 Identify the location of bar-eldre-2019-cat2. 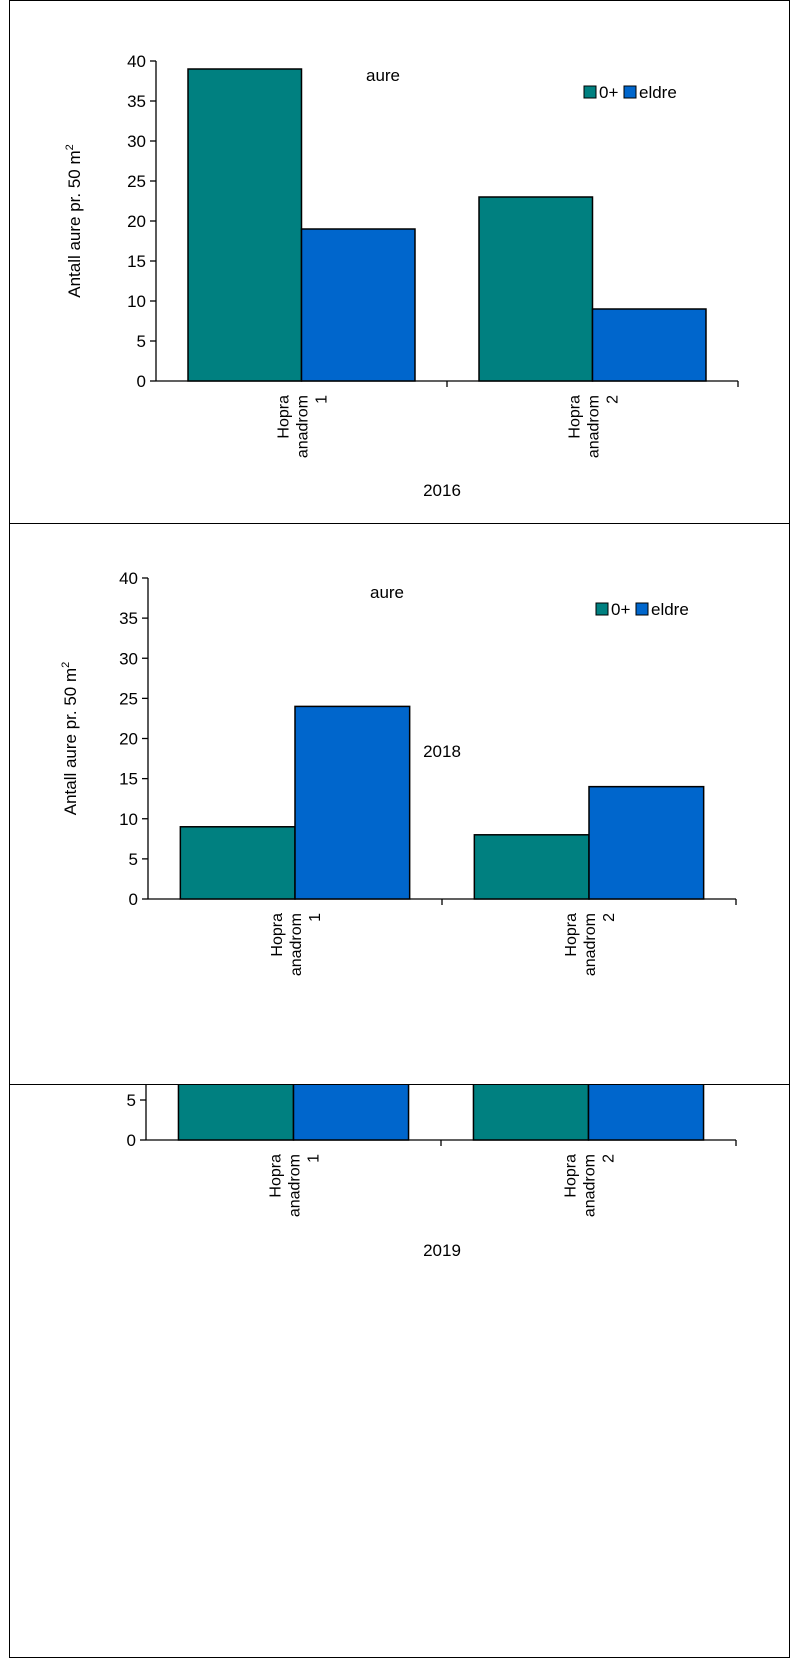
(646, 1113).